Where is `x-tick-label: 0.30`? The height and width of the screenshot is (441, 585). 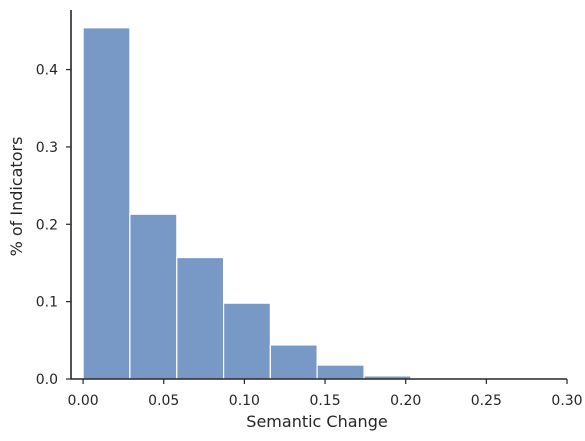
x-tick-label: 0.30 is located at coordinates (566, 401).